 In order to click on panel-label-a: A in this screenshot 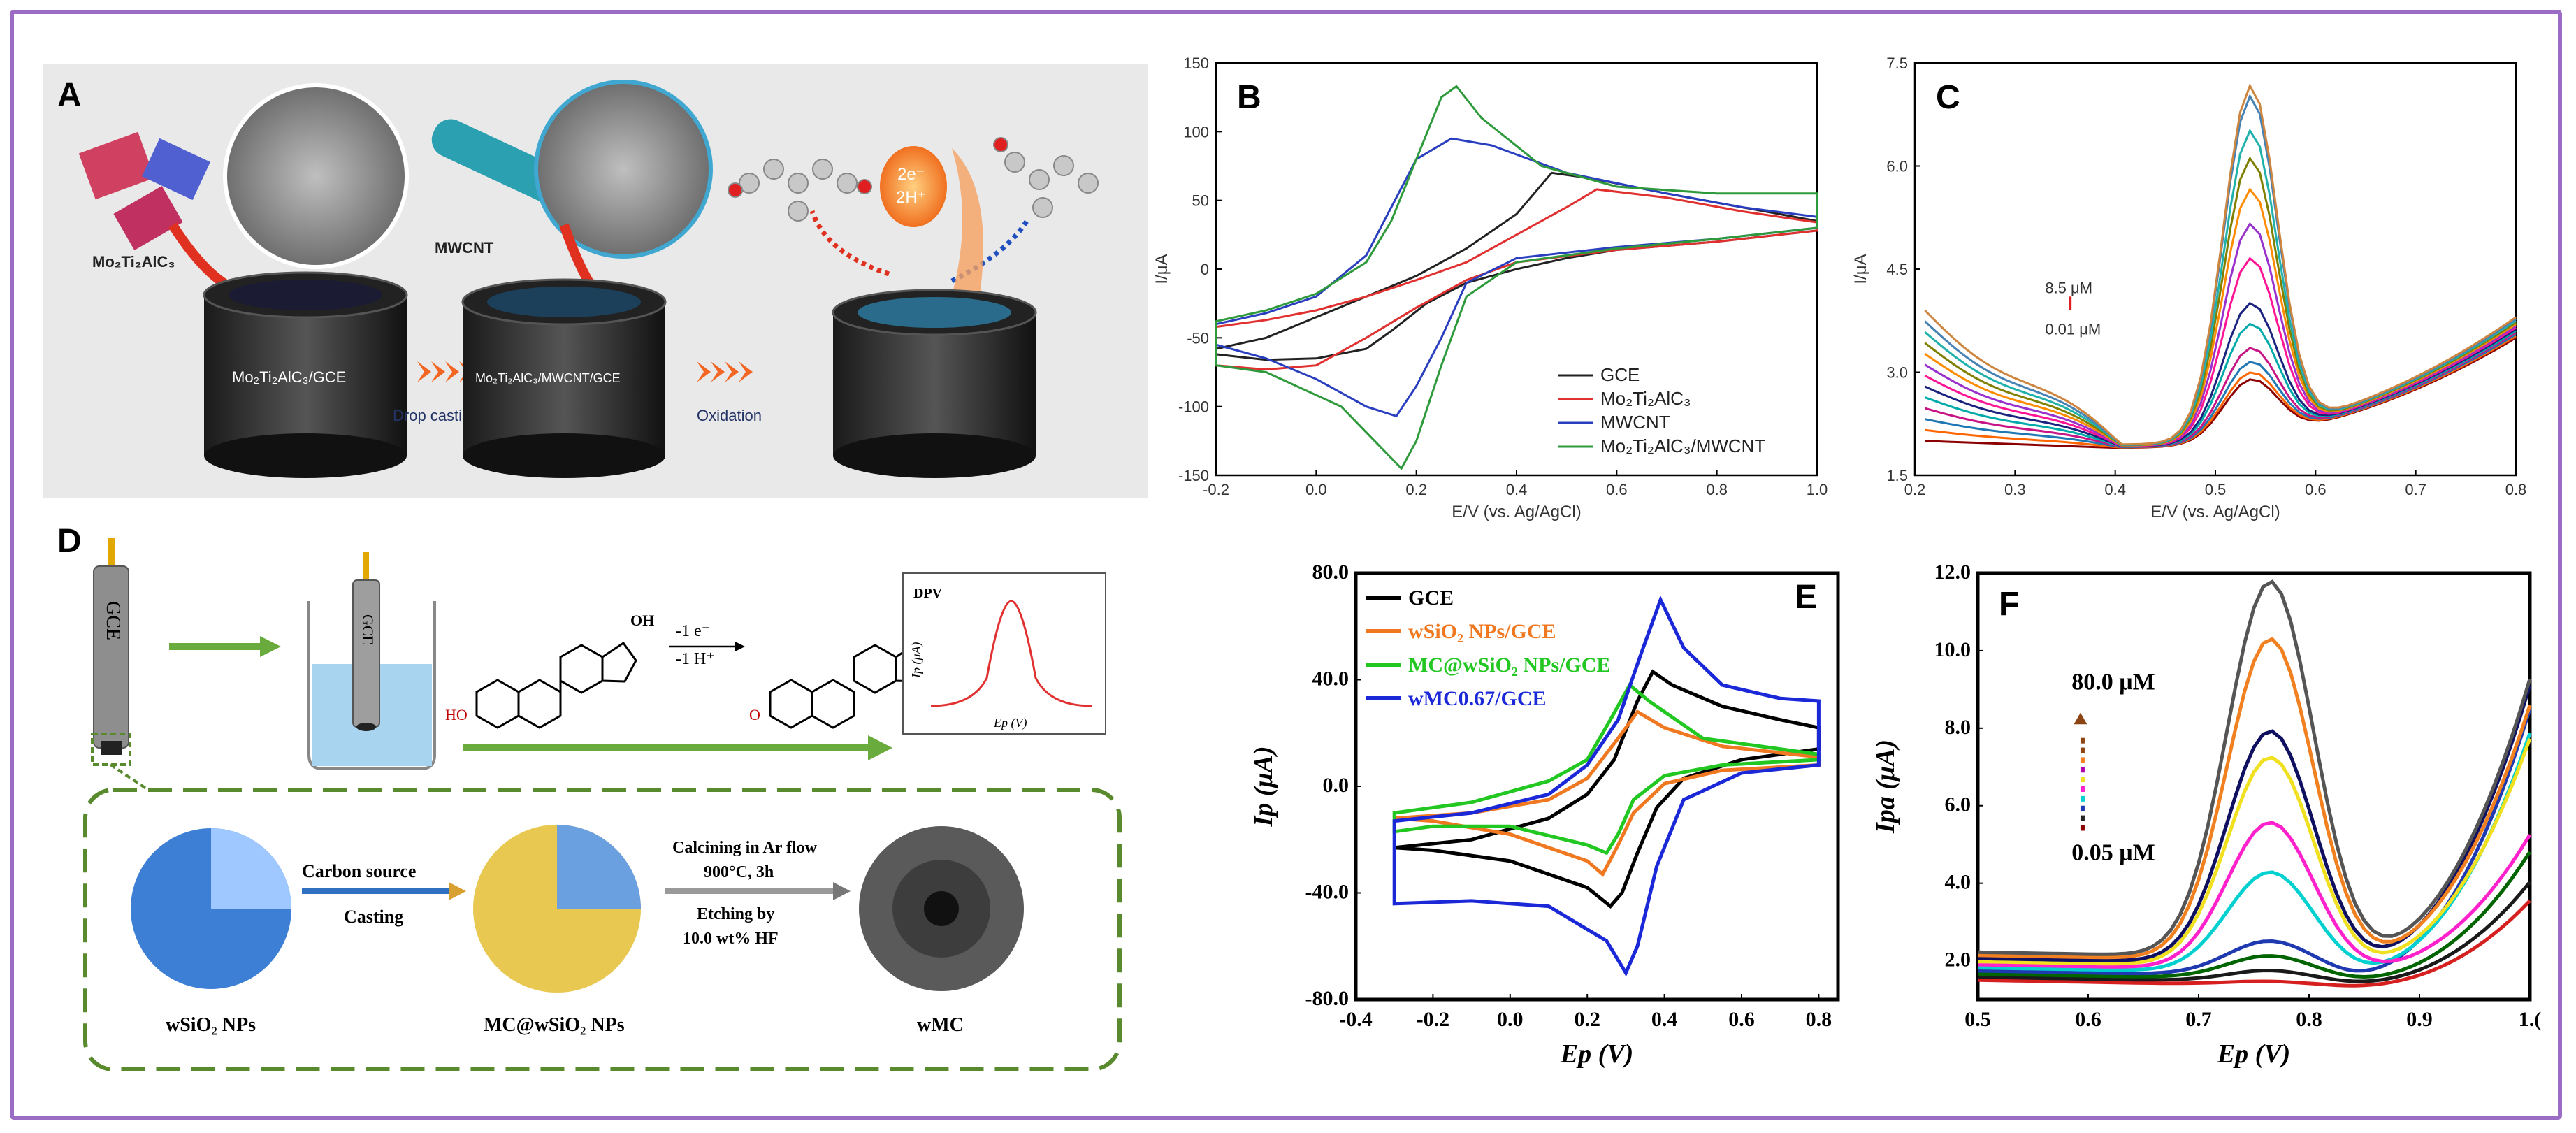, I will do `click(69, 96)`.